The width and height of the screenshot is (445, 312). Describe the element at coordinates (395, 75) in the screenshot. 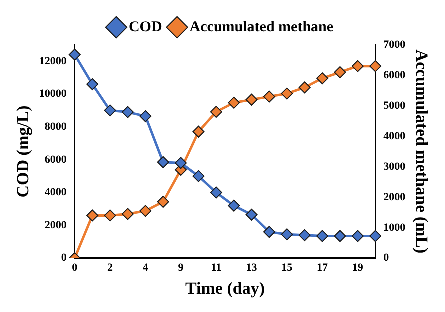

I see `y2-tick-label: 6000` at that location.